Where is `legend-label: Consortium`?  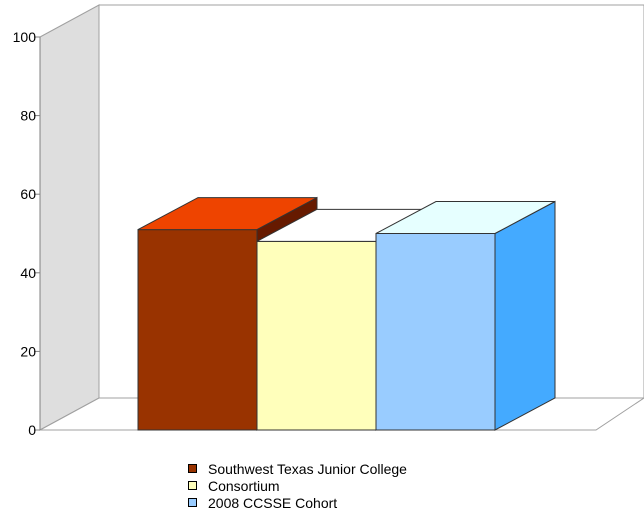 legend-label: Consortium is located at coordinates (244, 485).